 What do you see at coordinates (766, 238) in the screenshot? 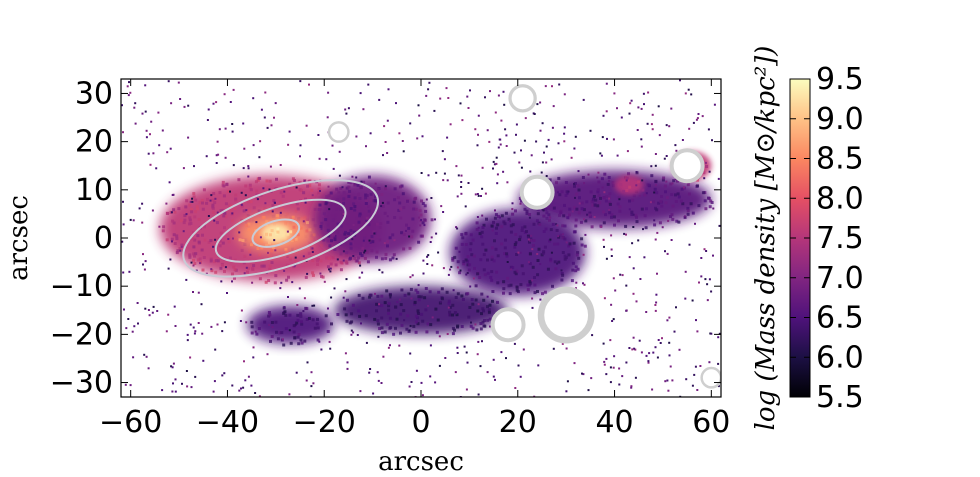
I see `colorbar-label: log (Mass density [M⊙/kpc²])` at bounding box center [766, 238].